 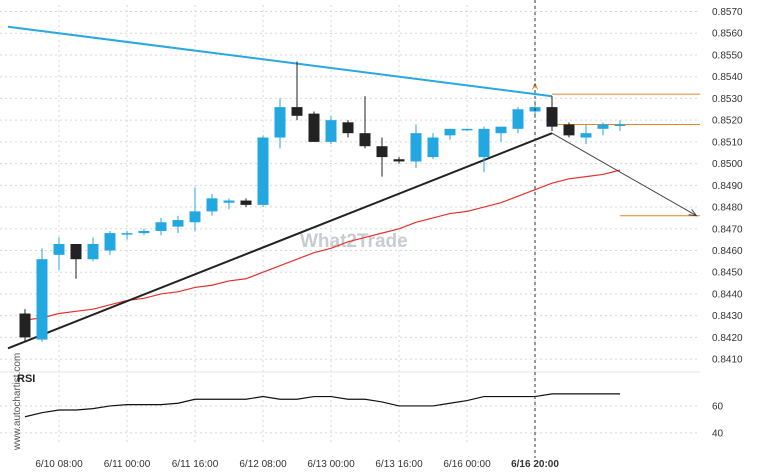 What do you see at coordinates (727, 164) in the screenshot?
I see `price-tick-label: 0.8500` at bounding box center [727, 164].